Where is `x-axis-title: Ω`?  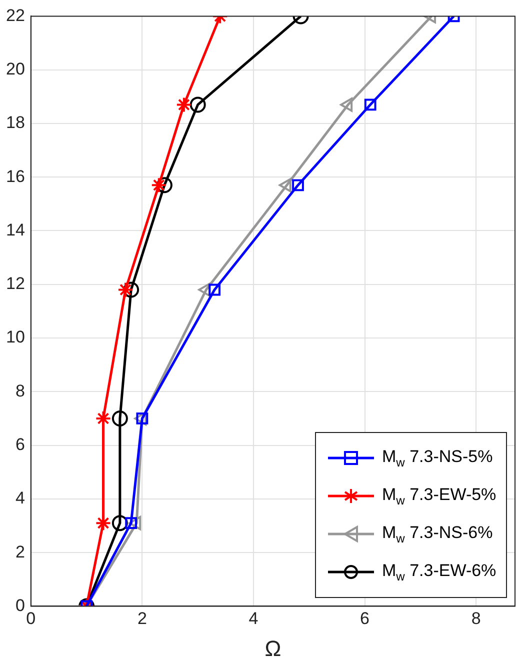
x-axis-title: Ω is located at coordinates (273, 648).